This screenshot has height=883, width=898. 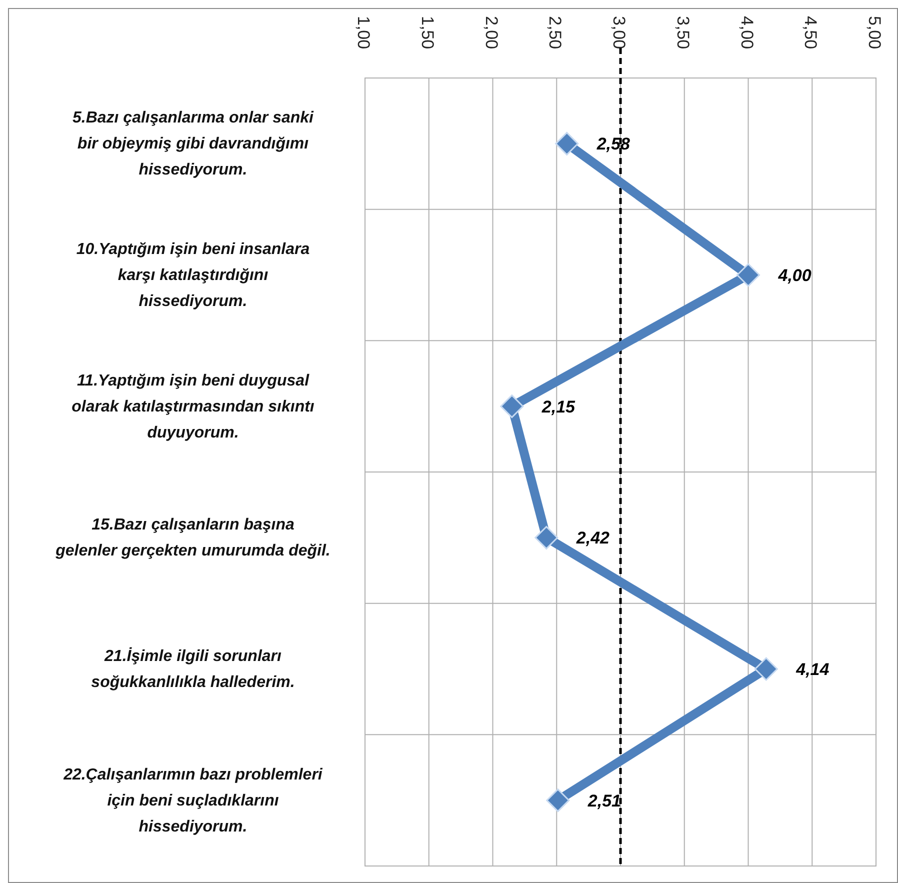 What do you see at coordinates (813, 669) in the screenshot?
I see `text: 4,14` at bounding box center [813, 669].